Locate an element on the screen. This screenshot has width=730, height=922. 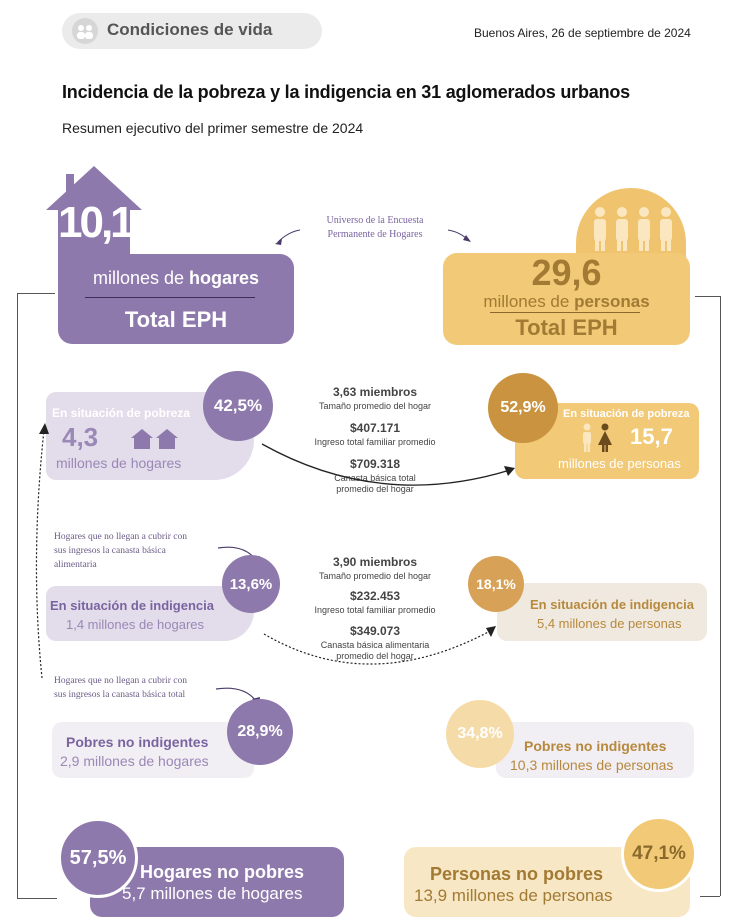
people-indigence-label: En situación de indigencia is located at coordinates (612, 604).